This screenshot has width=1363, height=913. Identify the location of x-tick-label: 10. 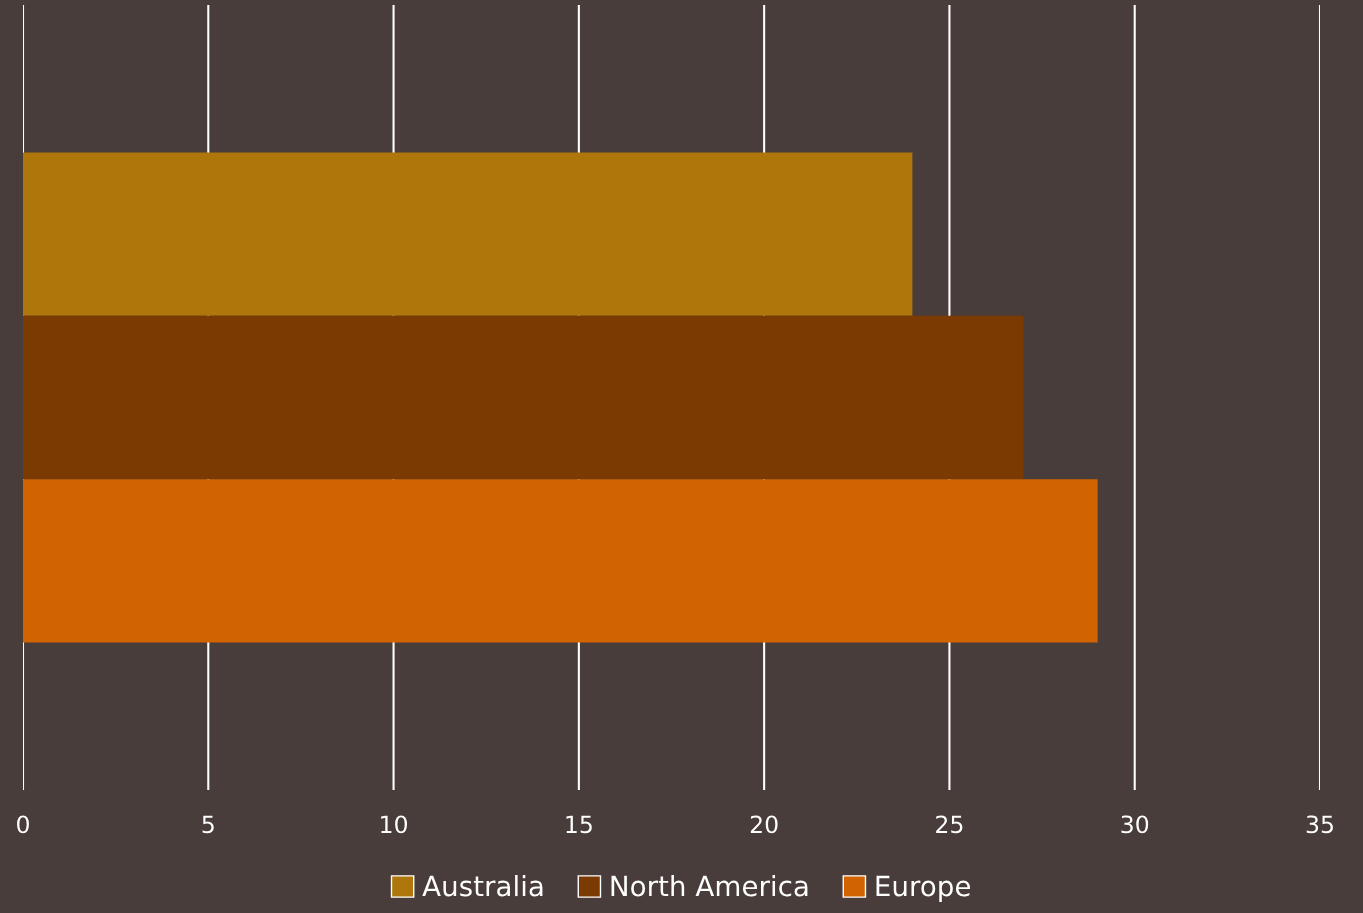
(394, 824).